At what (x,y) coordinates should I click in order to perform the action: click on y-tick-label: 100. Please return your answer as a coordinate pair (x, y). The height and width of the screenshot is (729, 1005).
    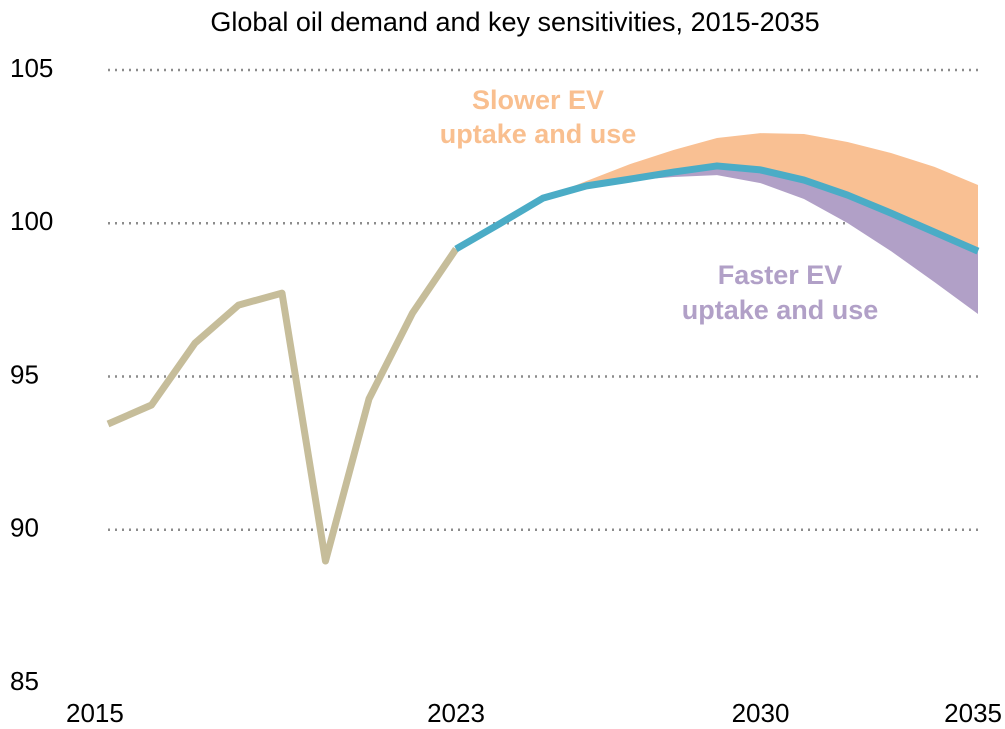
    Looking at the image, I should click on (31, 221).